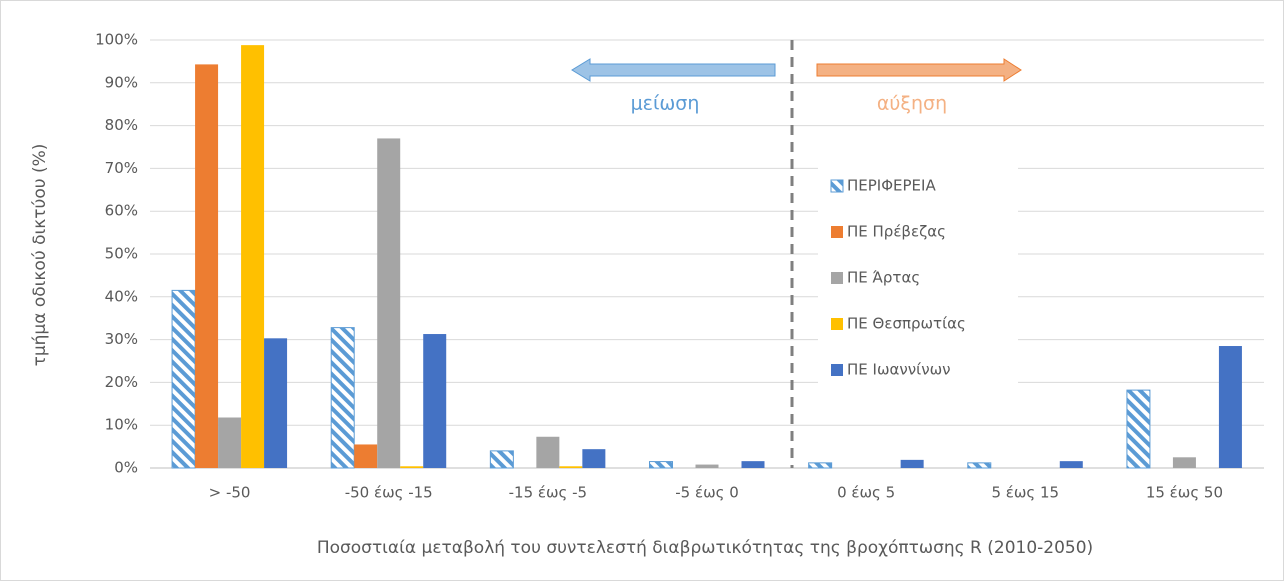  What do you see at coordinates (912, 104) in the screenshot?
I see `annotation: αύξηση` at bounding box center [912, 104].